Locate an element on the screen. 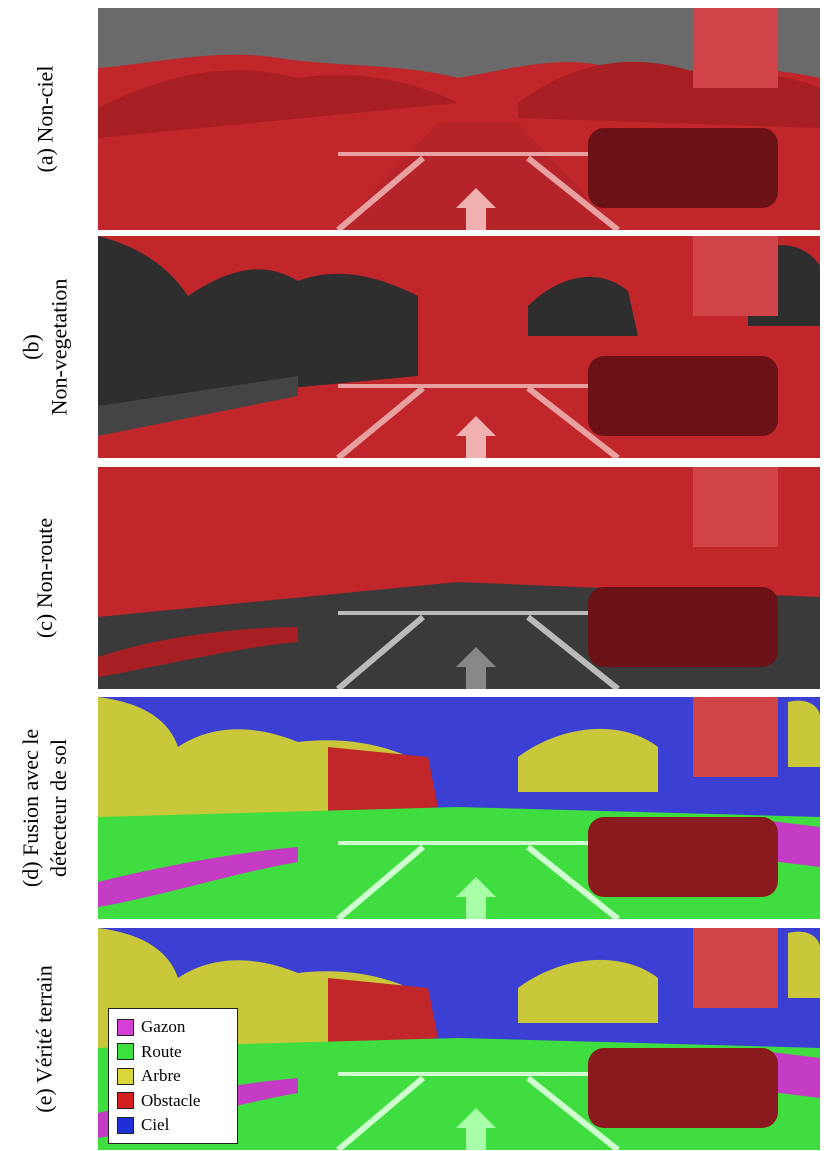 Image resolution: width=824 pixels, height=1151 pixels. legend: Gazon Route Arbre Obstacle Ciel is located at coordinates (173, 1076).